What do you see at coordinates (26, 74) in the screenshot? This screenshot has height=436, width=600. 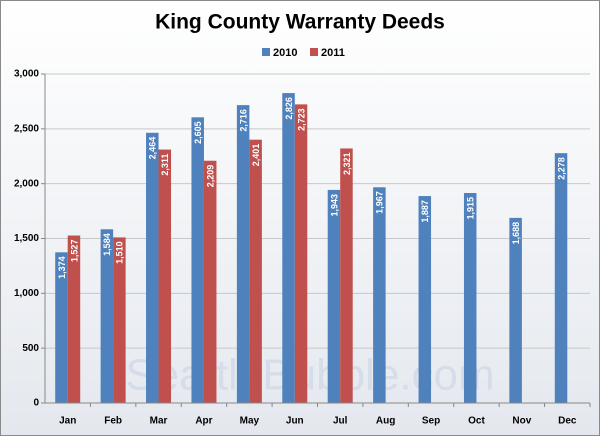 I see `y-tick-label: 3,000` at bounding box center [26, 74].